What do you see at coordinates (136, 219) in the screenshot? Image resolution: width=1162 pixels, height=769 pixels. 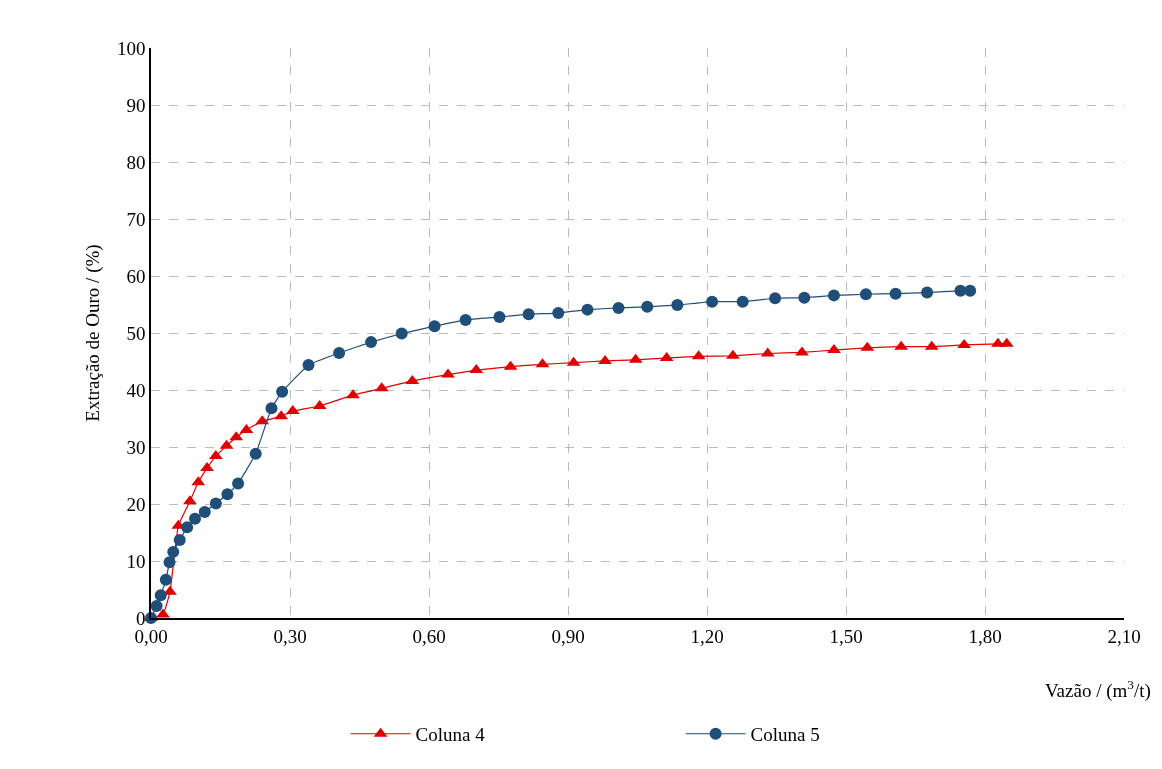 I see `y-tick-label: 70` at bounding box center [136, 219].